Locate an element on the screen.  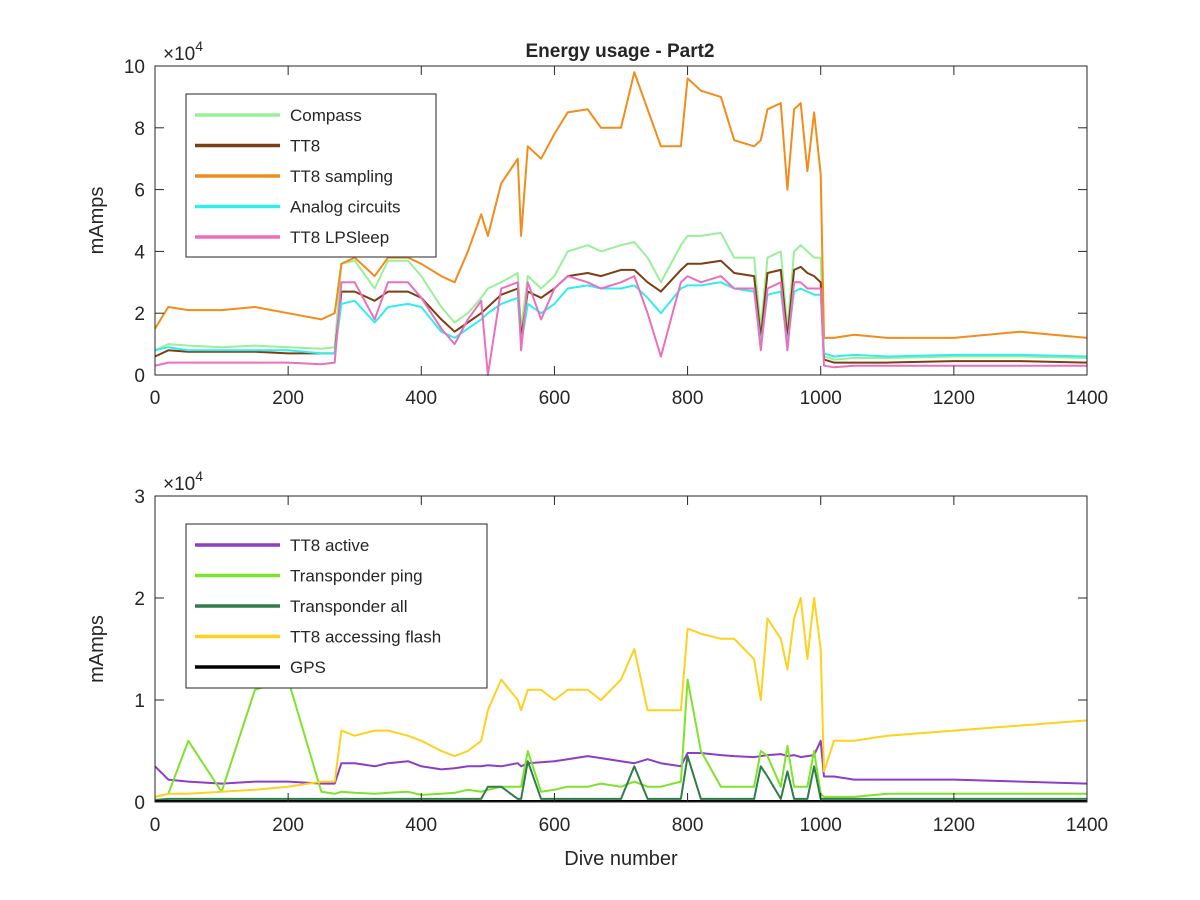
y-tick-label: 1 is located at coordinates (139, 701).